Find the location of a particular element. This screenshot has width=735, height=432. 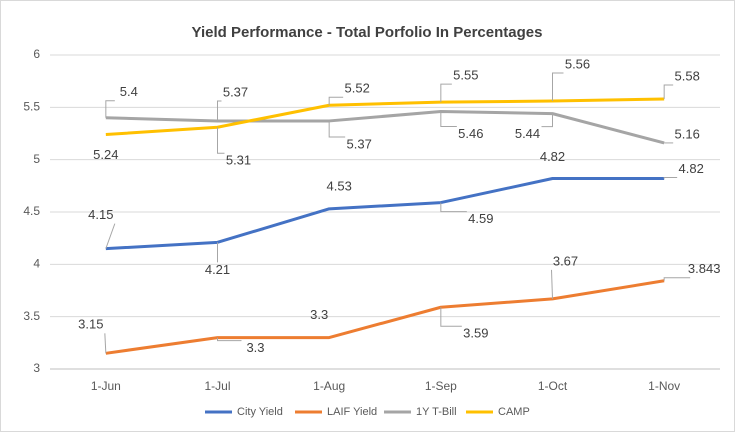

x-tick-label: 1-Jun is located at coordinates (106, 386).